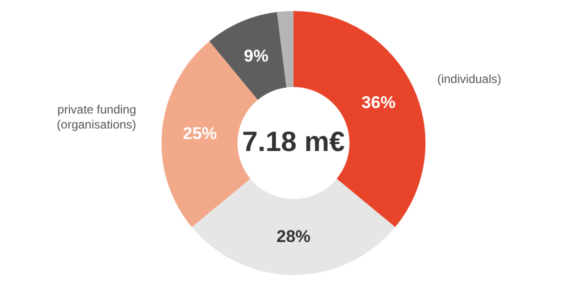 The image size is (587, 286). What do you see at coordinates (199, 134) in the screenshot?
I see `data-label: 25%` at bounding box center [199, 134].